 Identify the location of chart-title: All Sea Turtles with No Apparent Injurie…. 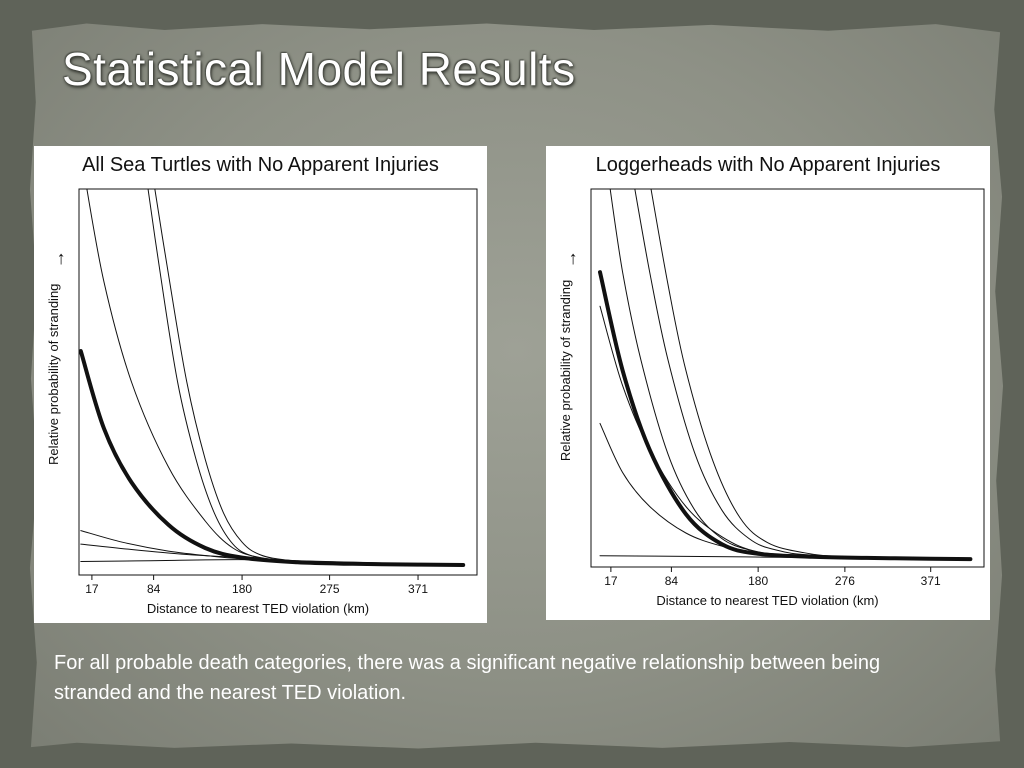
(260, 165).